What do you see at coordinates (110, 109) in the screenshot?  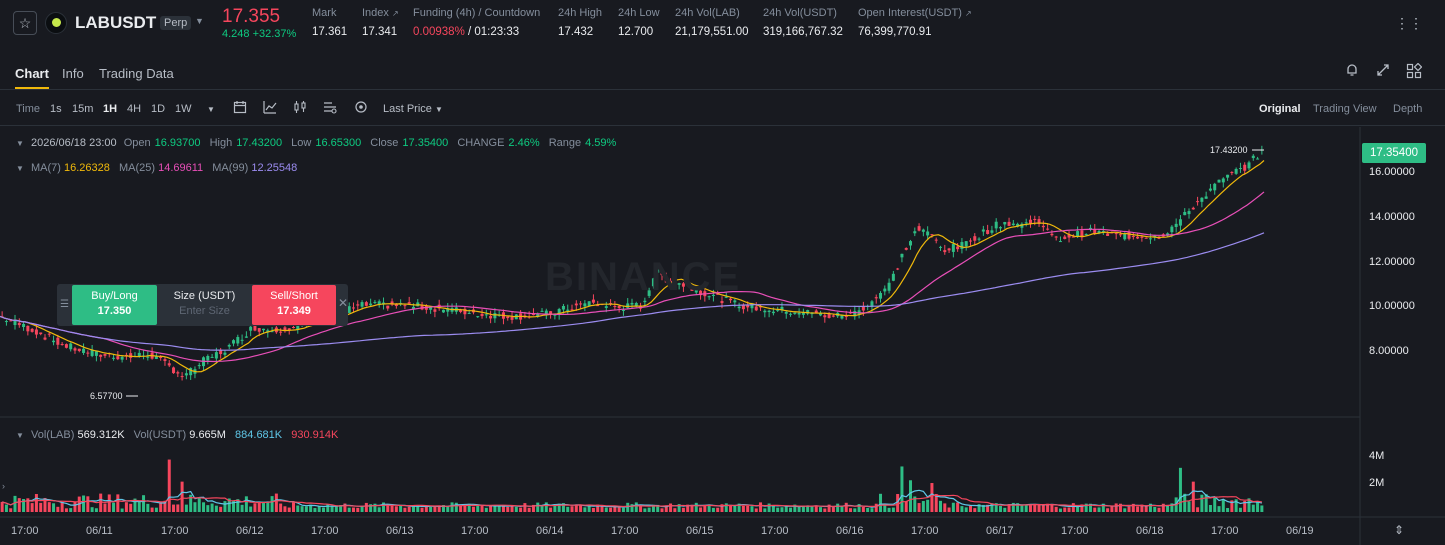 I see `interval-1h: 1H` at bounding box center [110, 109].